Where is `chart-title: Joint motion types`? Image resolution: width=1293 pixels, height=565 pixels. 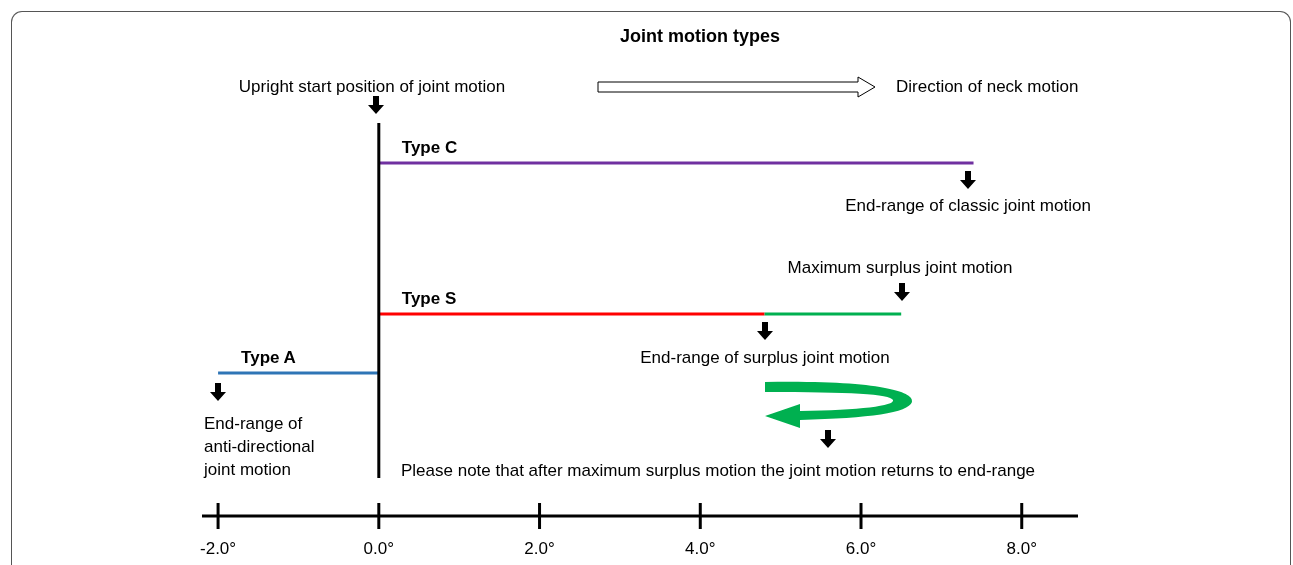
chart-title: Joint motion types is located at coordinates (700, 36).